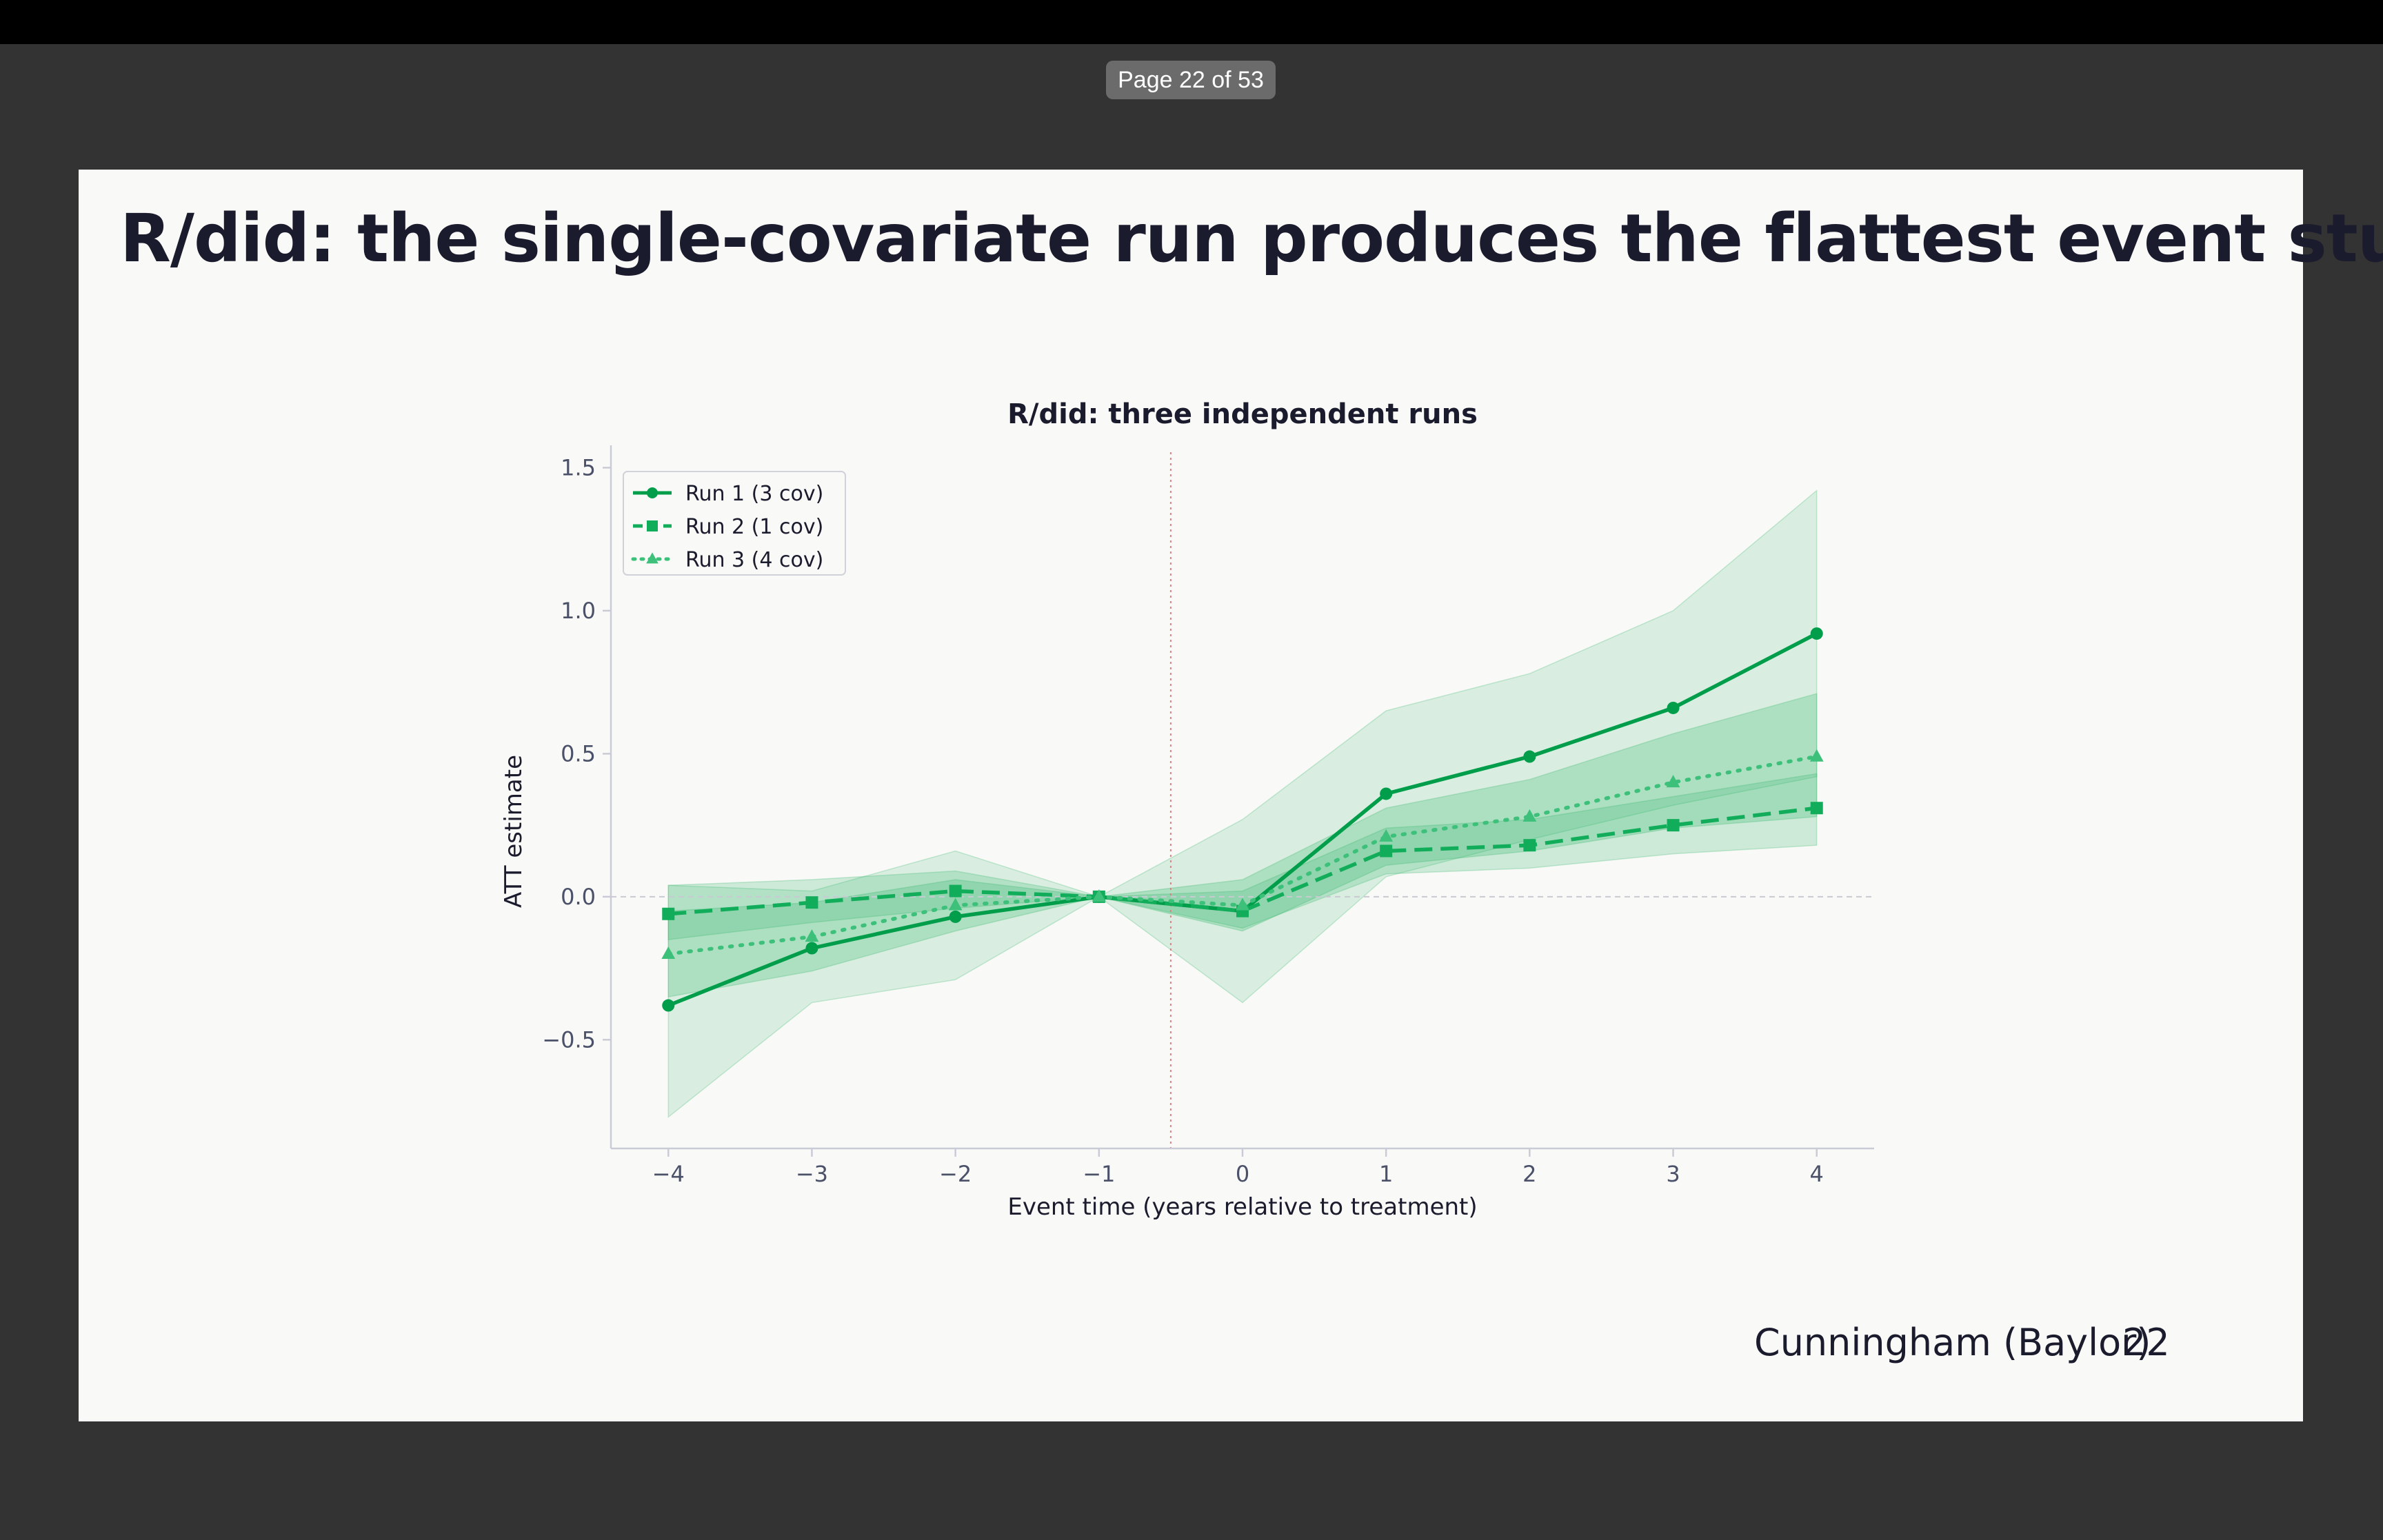  What do you see at coordinates (1191, 22) in the screenshot?
I see `window-top-bar` at bounding box center [1191, 22].